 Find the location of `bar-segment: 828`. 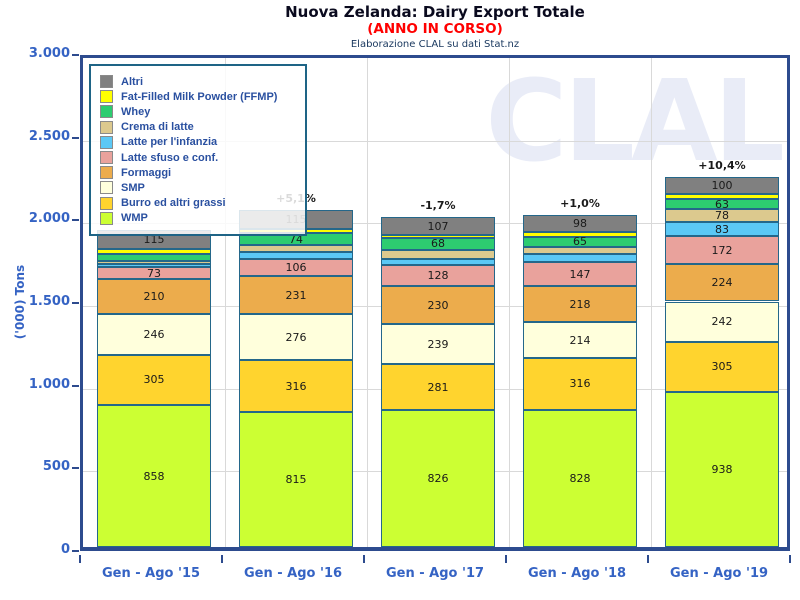

bar-segment: 828 is located at coordinates (580, 478).